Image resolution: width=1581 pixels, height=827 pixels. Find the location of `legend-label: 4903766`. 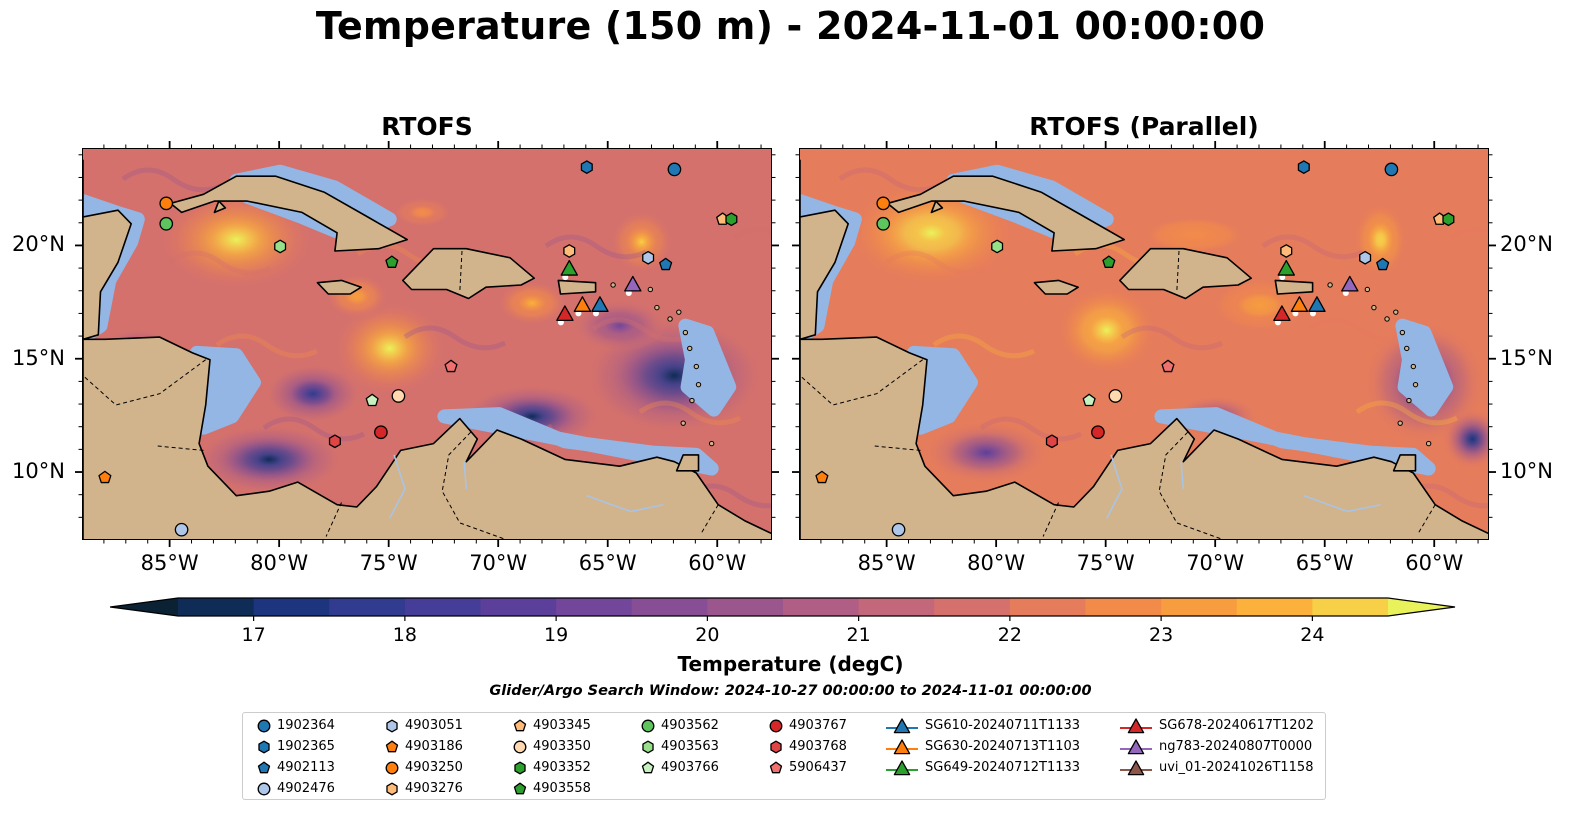

legend-label: 4903766 is located at coordinates (690, 767).